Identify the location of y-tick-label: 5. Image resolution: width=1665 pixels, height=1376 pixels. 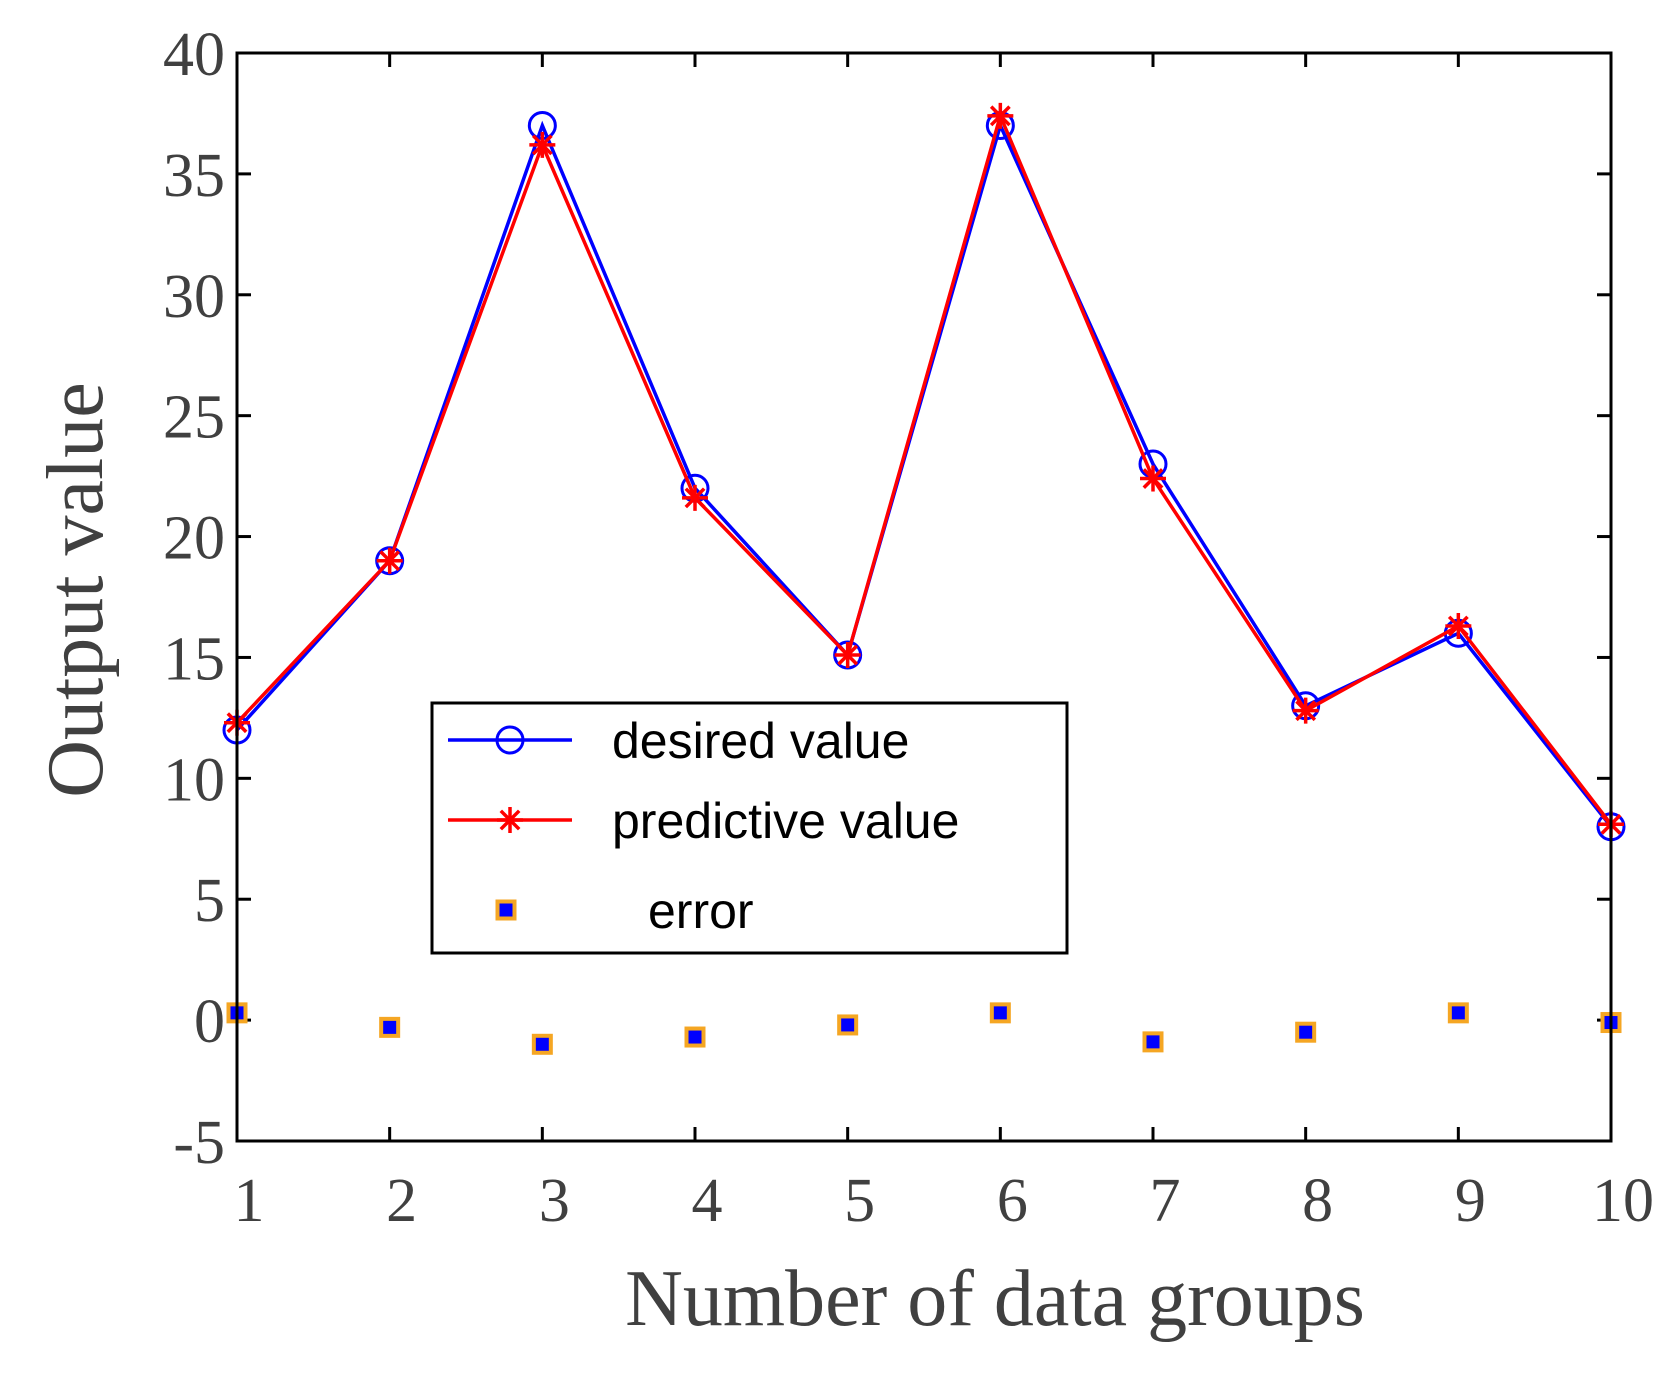
(209, 901).